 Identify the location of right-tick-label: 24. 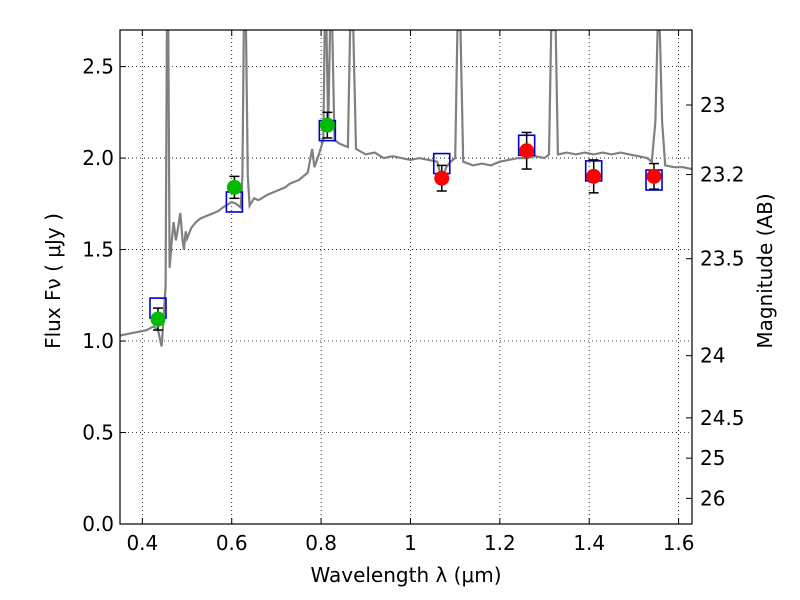
(712, 356).